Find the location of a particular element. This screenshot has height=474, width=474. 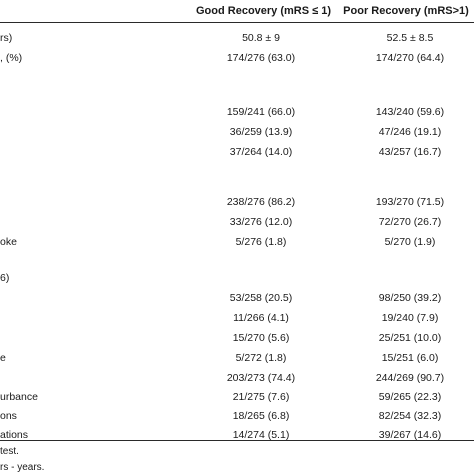

table-row: oke 5/276 (1.8) 5/270 (1.9) is located at coordinates (237, 244).